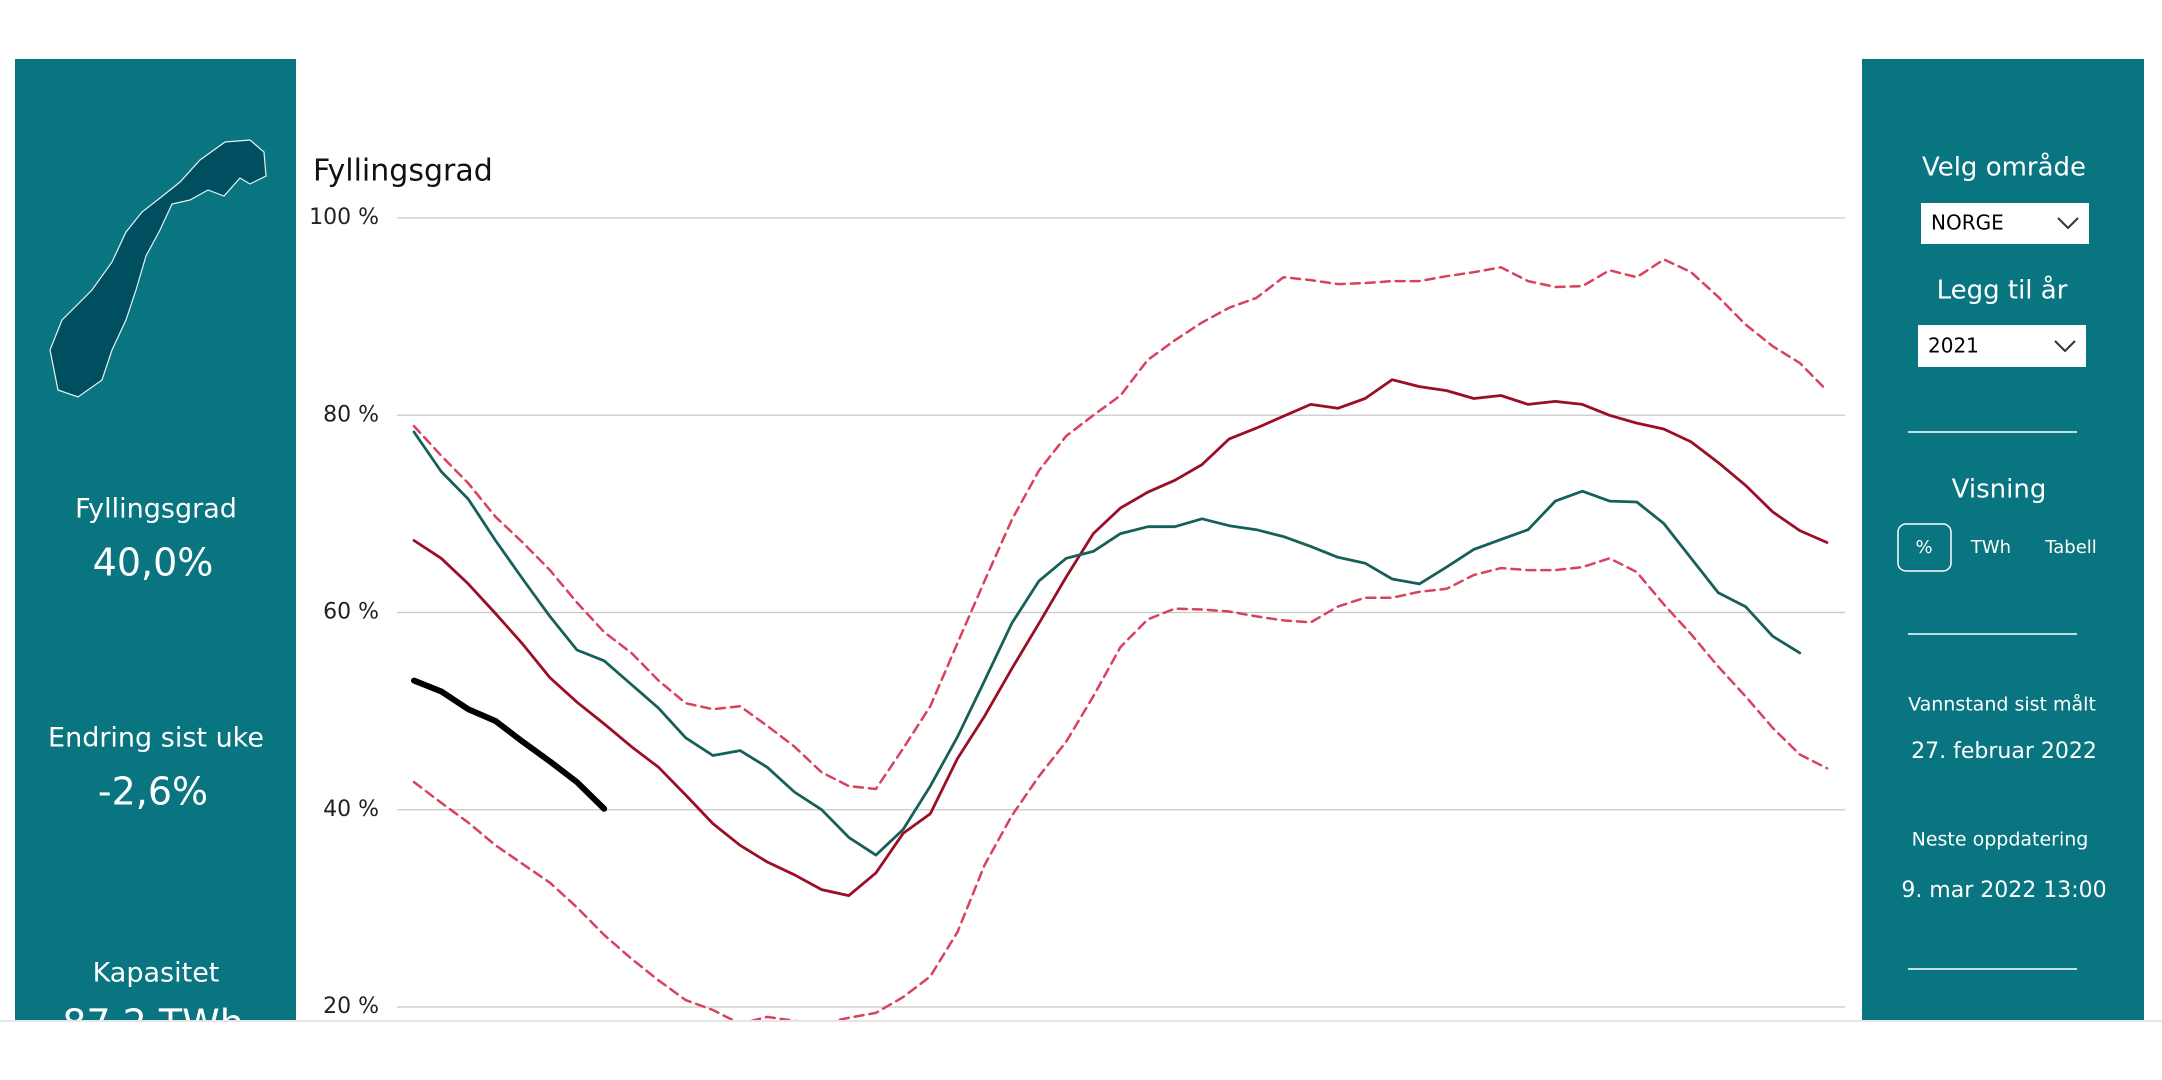  I want to click on measured-value: 27. februar 2022, so click(2004, 751).